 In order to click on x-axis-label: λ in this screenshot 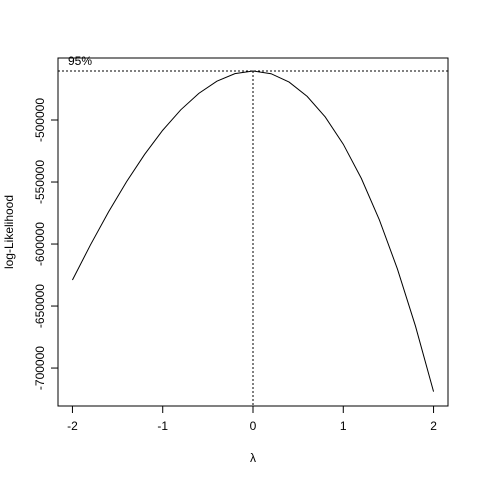, I will do `click(253, 458)`.